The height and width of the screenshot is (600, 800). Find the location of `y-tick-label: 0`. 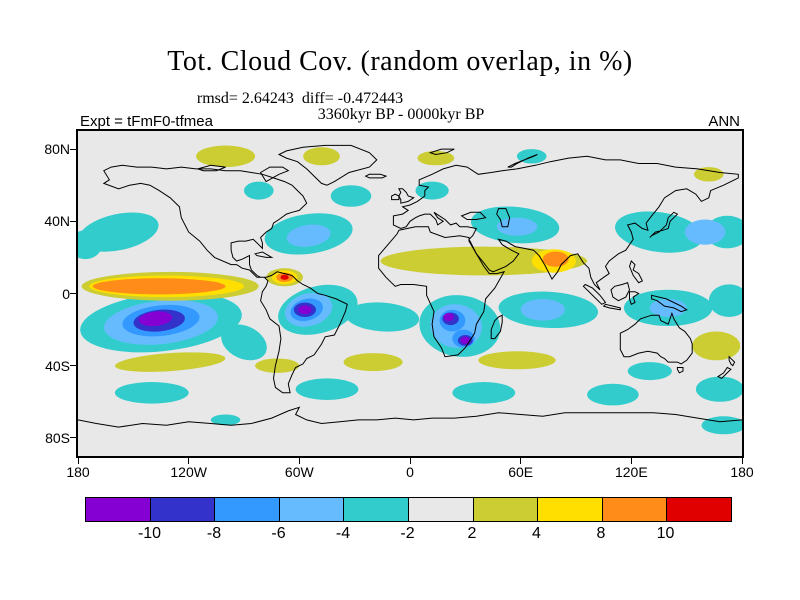

y-tick-label: 0 is located at coordinates (66, 293).